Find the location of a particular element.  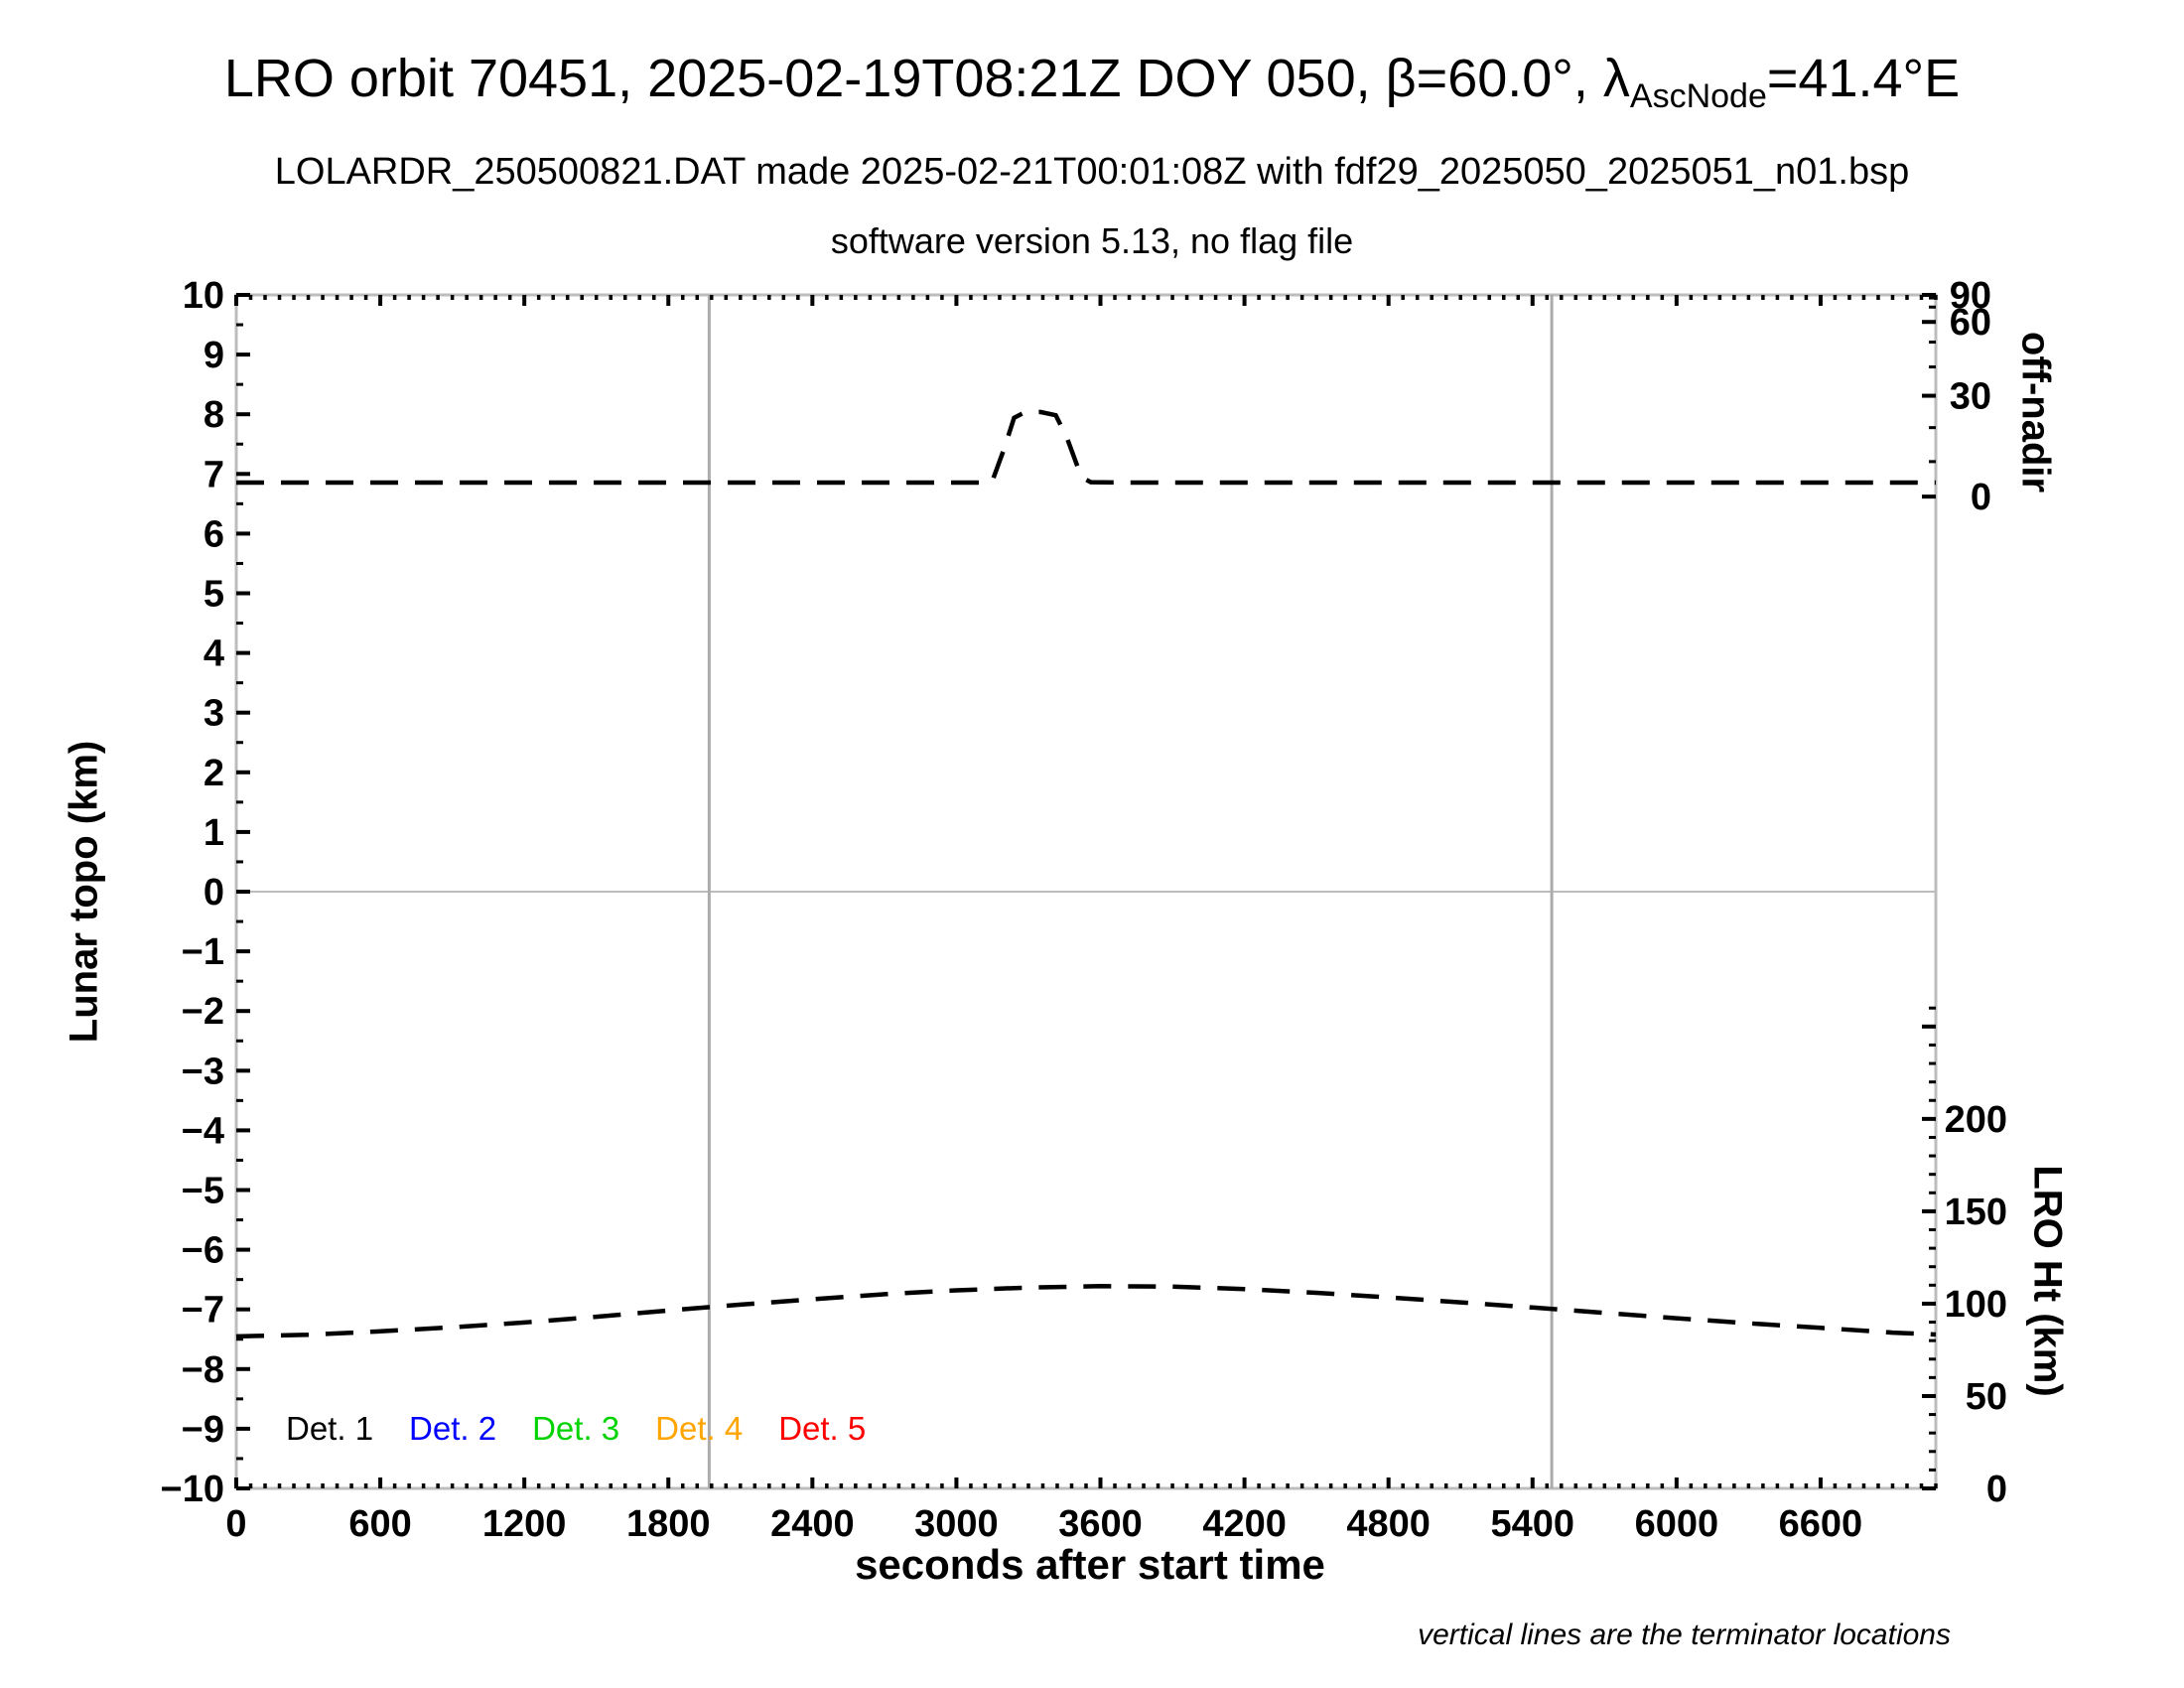

y-left-tick-label: −8 is located at coordinates (203, 1370).